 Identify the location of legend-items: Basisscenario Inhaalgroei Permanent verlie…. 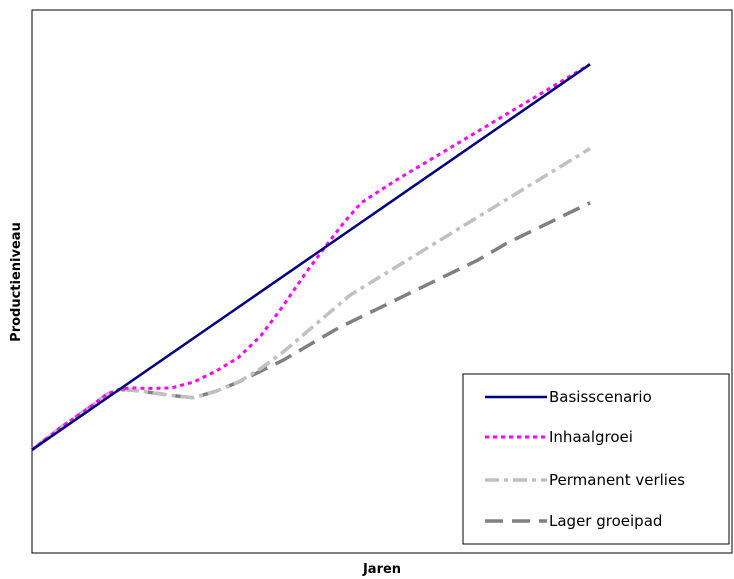
(585, 459).